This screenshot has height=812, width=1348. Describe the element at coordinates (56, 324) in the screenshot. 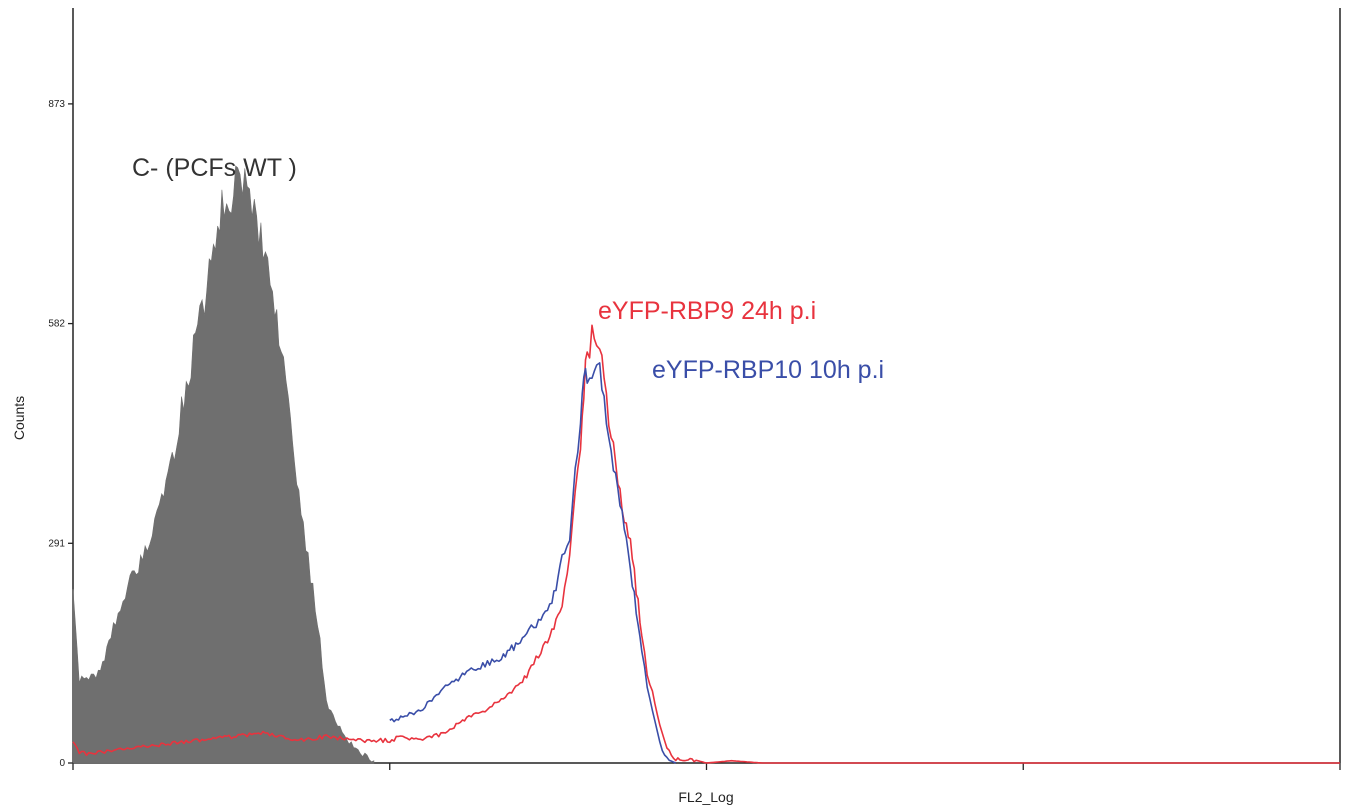

I see `y-tick-label-2: 582` at that location.